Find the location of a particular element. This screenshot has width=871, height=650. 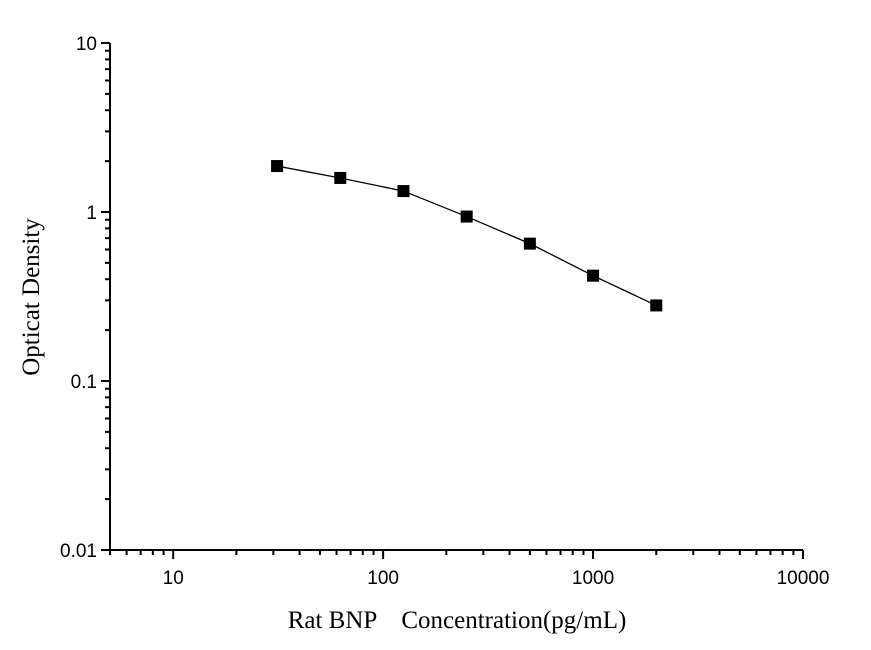

x-tick: 100 is located at coordinates (383, 578).